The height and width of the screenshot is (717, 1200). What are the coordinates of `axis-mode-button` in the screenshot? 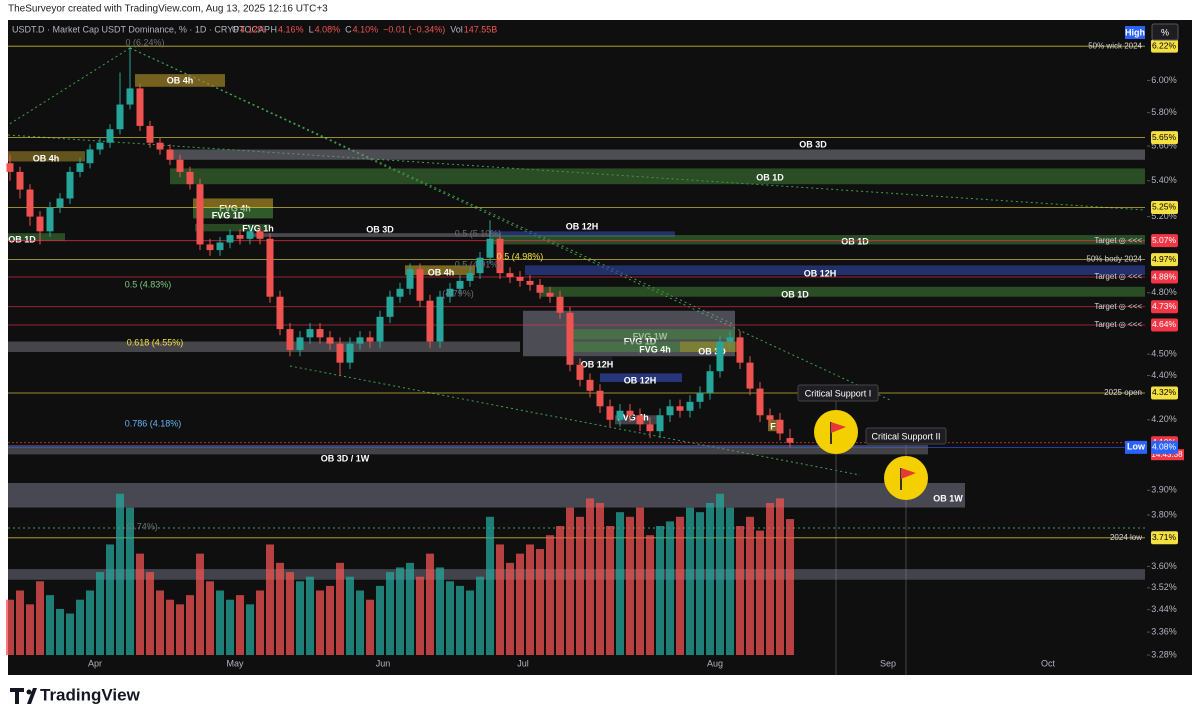 It's located at (1165, 32).